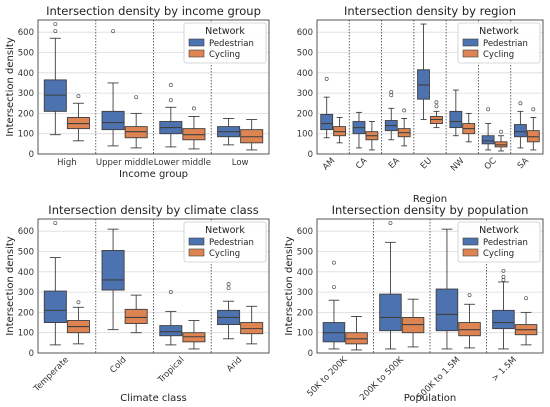 This screenshot has width=550, height=407. Describe the element at coordinates (182, 163) in the screenshot. I see `x-tick-label: Lower middle` at that location.